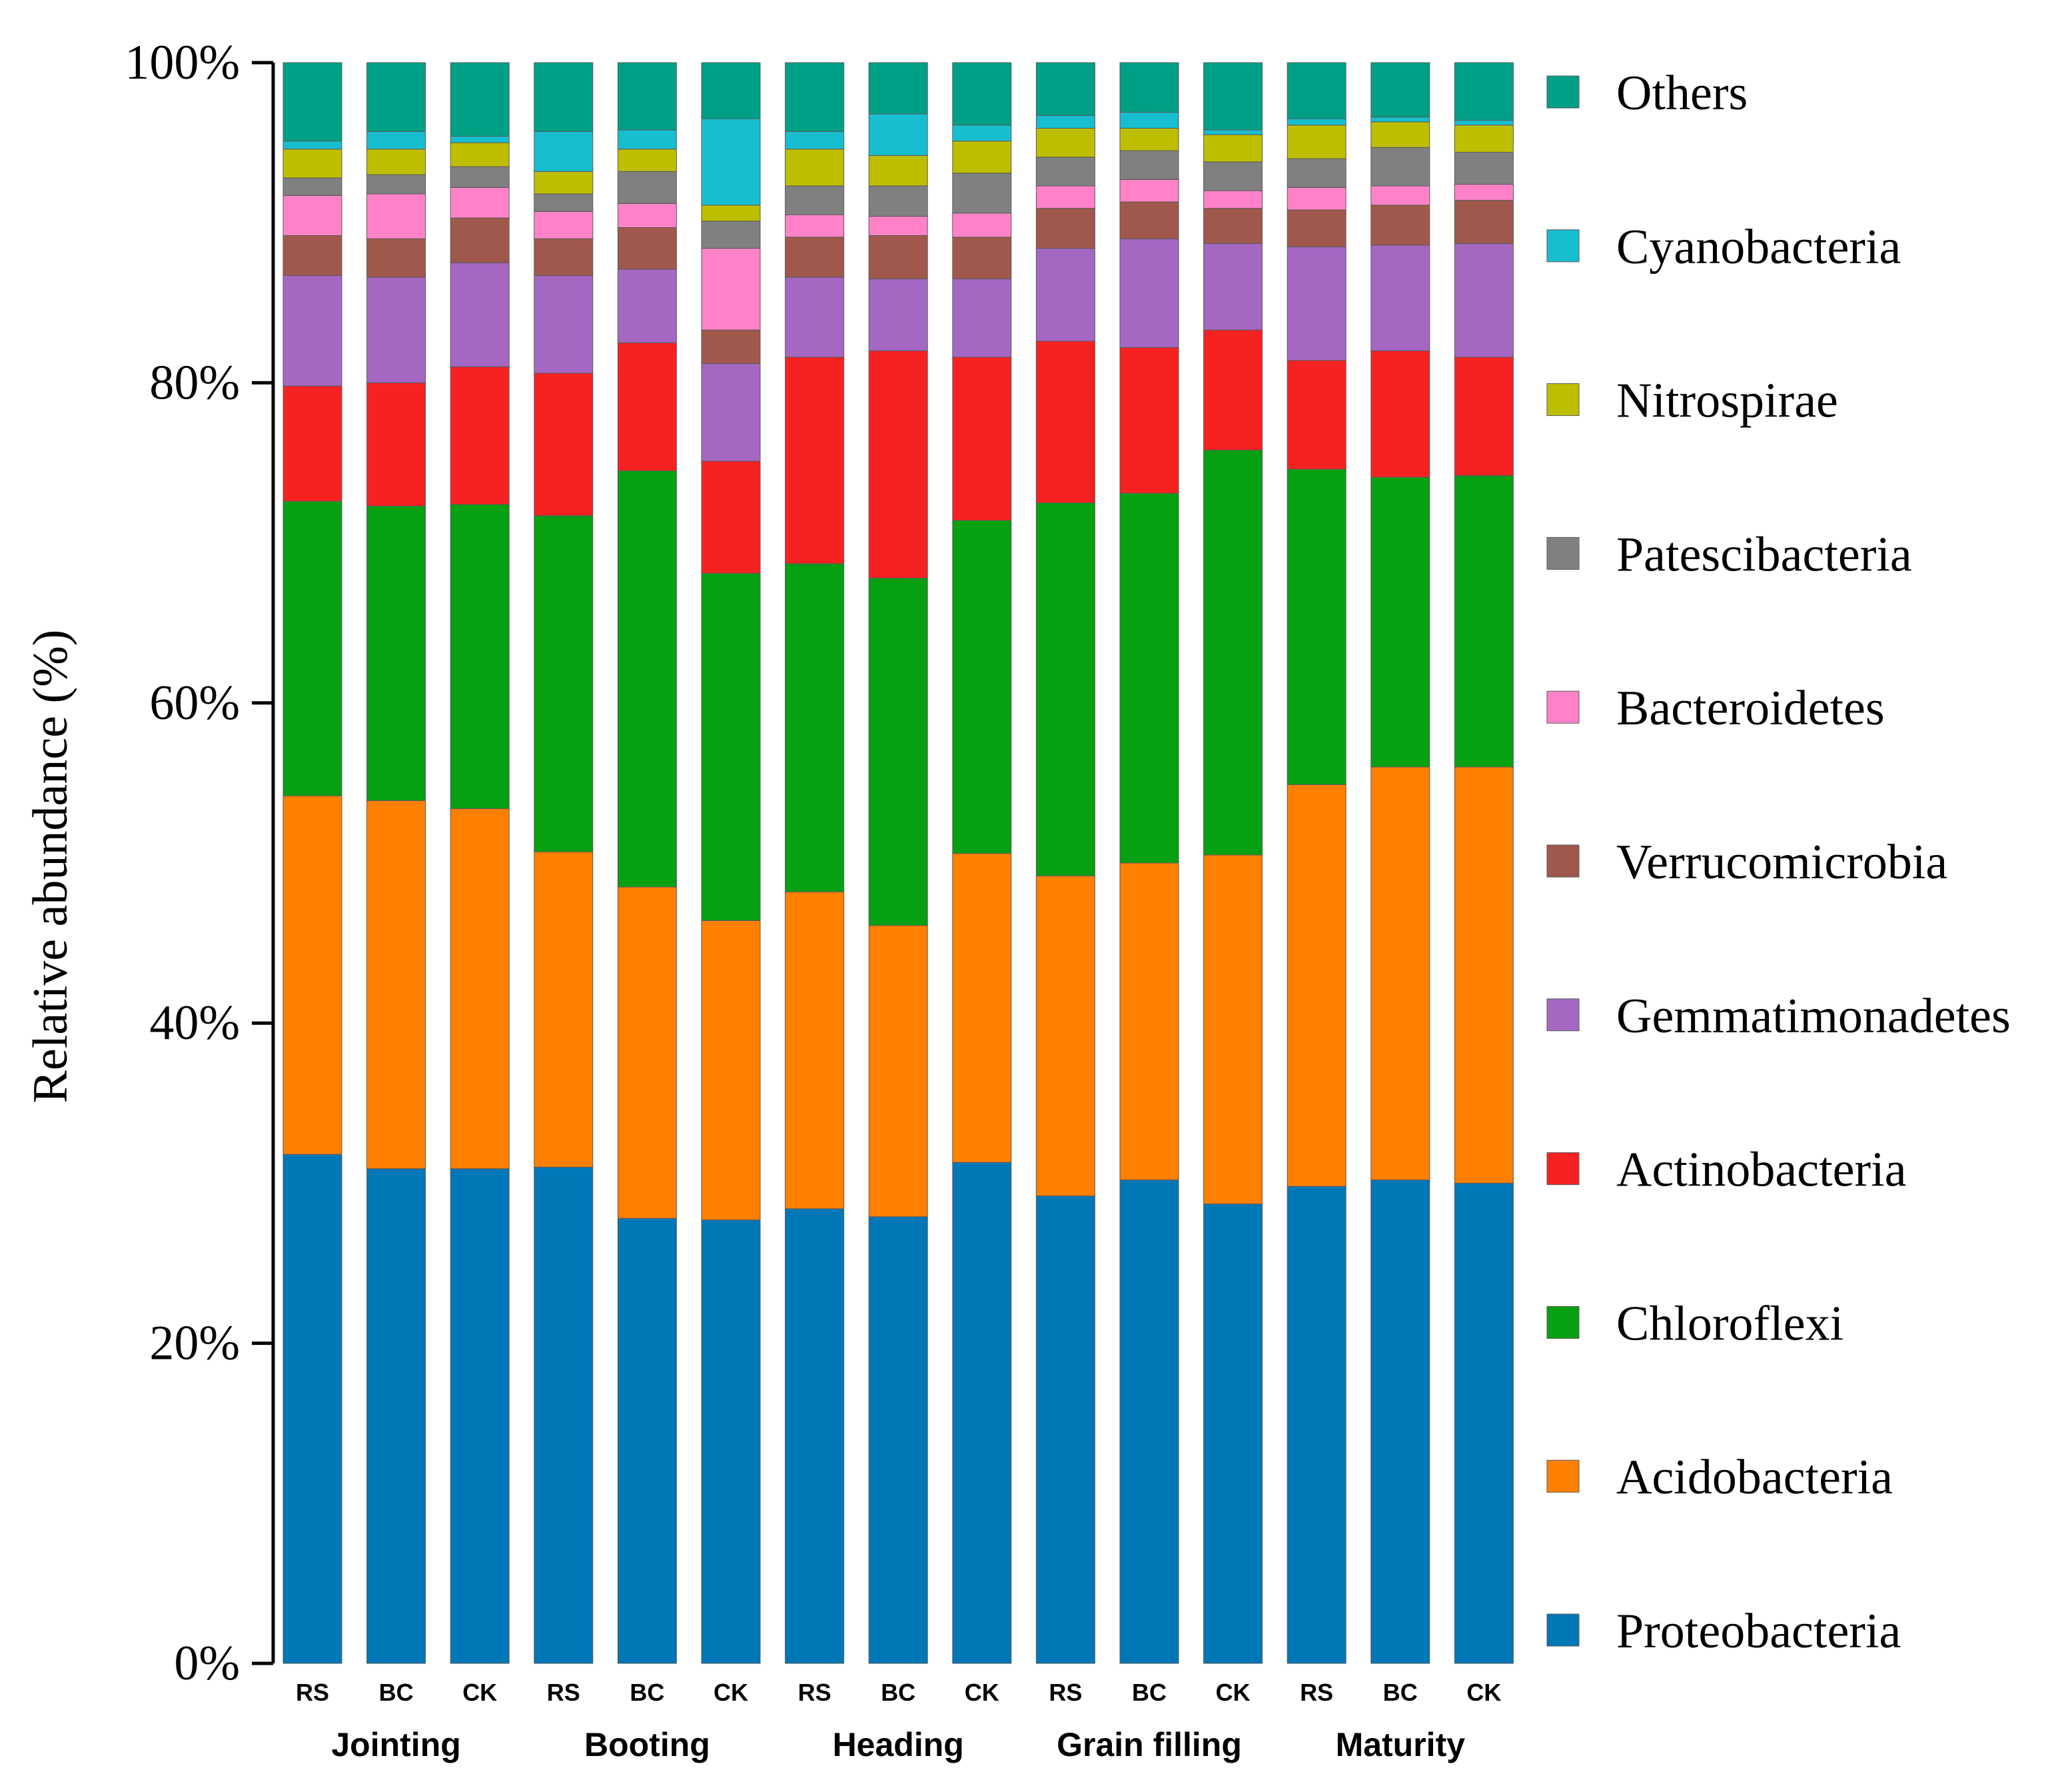 The image size is (2072, 1778). Describe the element at coordinates (1563, 1630) in the screenshot. I see `legend-swatch-proteobacteria` at that location.